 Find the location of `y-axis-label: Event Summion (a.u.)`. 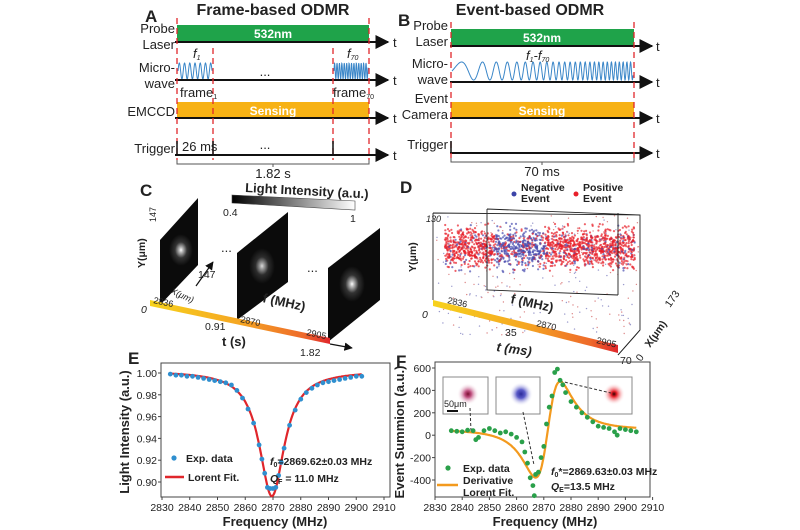

y-axis-label: Event Summion (a.u.) is located at coordinates (399, 432).